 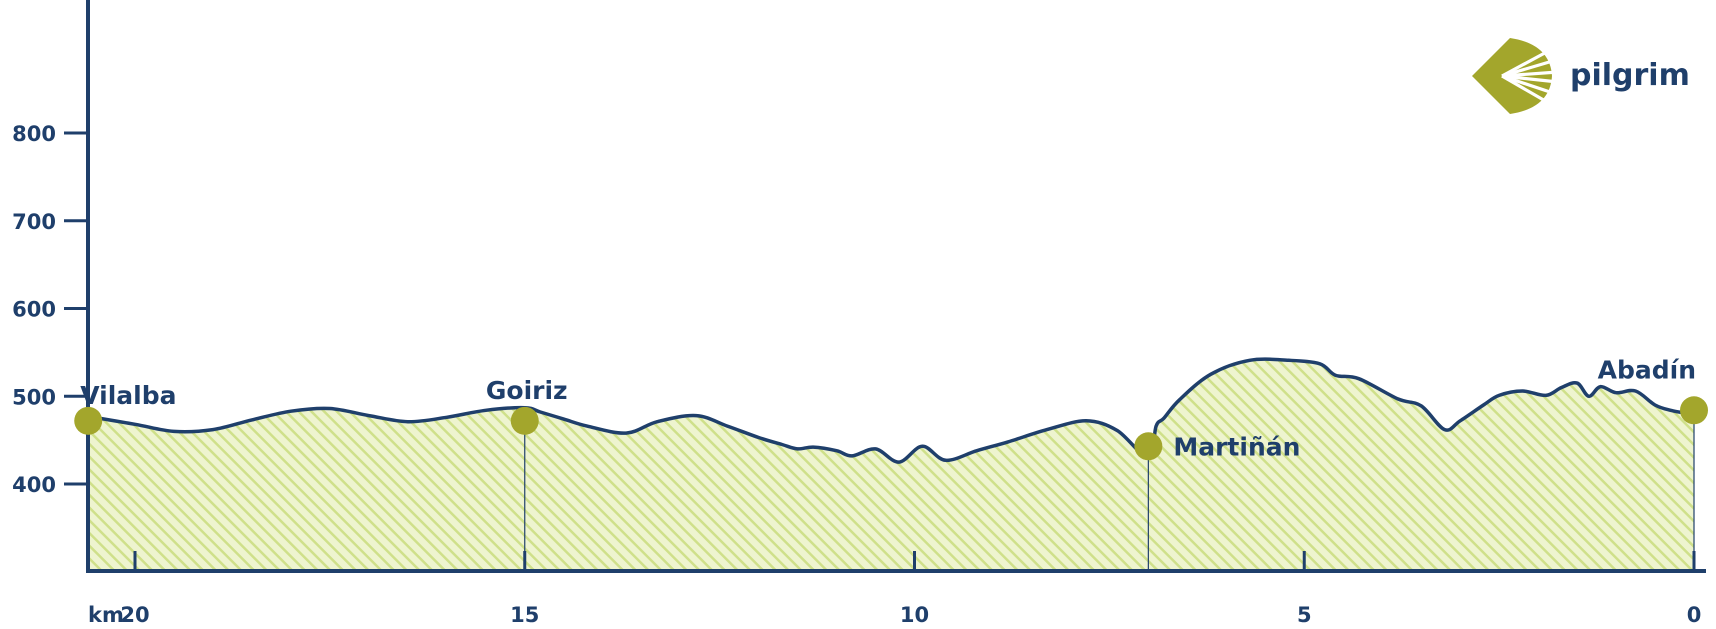 What do you see at coordinates (106, 615) in the screenshot?
I see `x-axis-unit-label: km` at bounding box center [106, 615].